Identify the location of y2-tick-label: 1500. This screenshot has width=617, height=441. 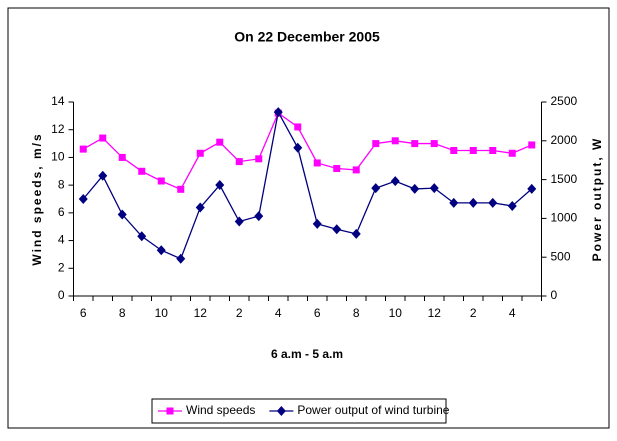
(564, 179).